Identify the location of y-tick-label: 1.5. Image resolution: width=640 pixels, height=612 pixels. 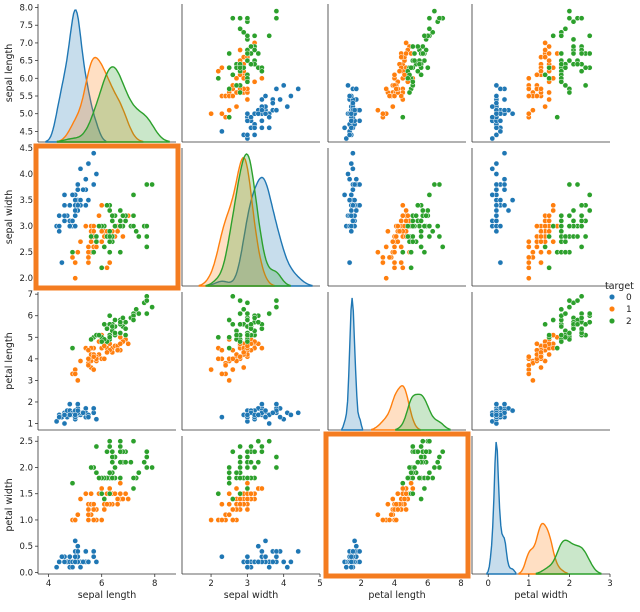
(26, 495).